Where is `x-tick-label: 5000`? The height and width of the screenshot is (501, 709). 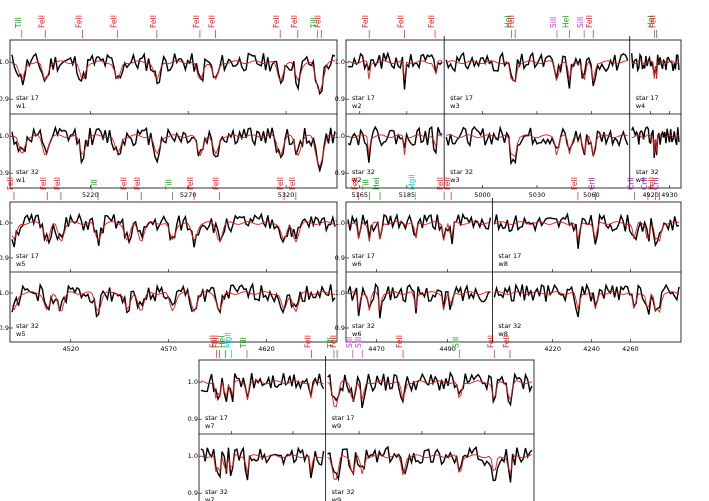 x-tick-label: 5000 is located at coordinates (482, 195).